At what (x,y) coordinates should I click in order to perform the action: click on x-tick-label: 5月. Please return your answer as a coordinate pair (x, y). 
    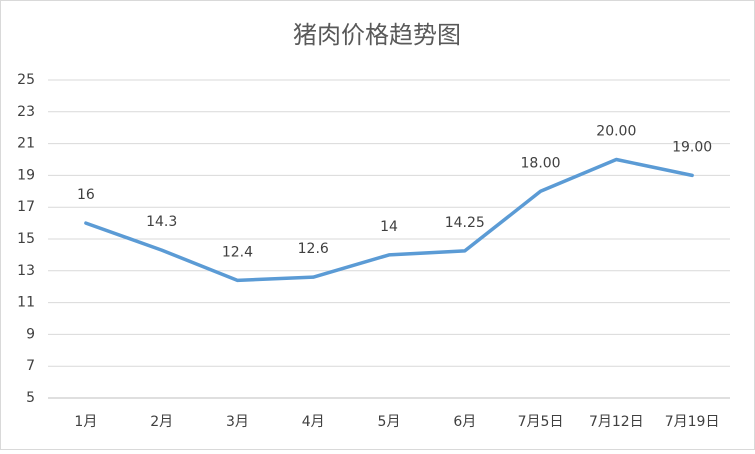
    Looking at the image, I should click on (389, 422).